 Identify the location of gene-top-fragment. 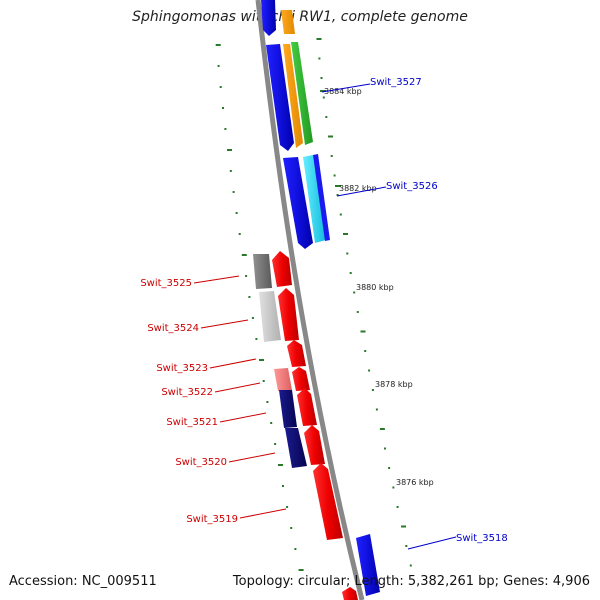
(268, 18).